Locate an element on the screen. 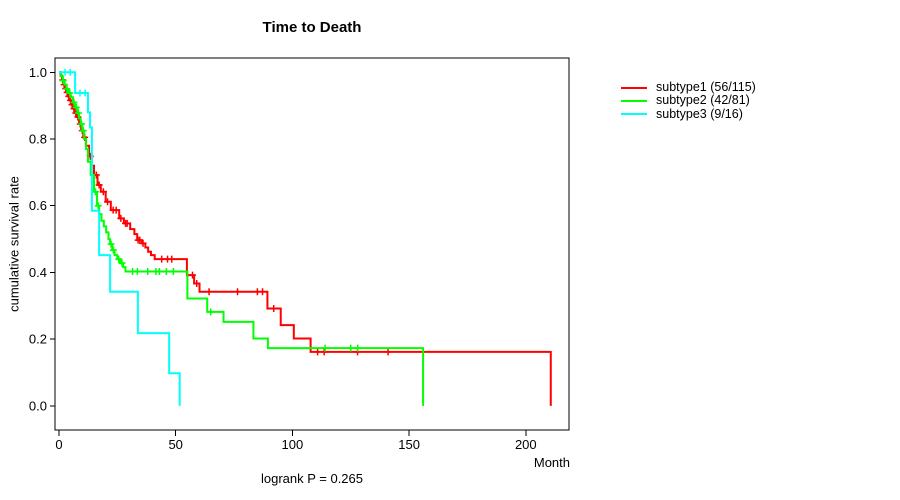 The image size is (900, 500). legend-item-subtype3: subtype3 (9/16) is located at coordinates (688, 113).